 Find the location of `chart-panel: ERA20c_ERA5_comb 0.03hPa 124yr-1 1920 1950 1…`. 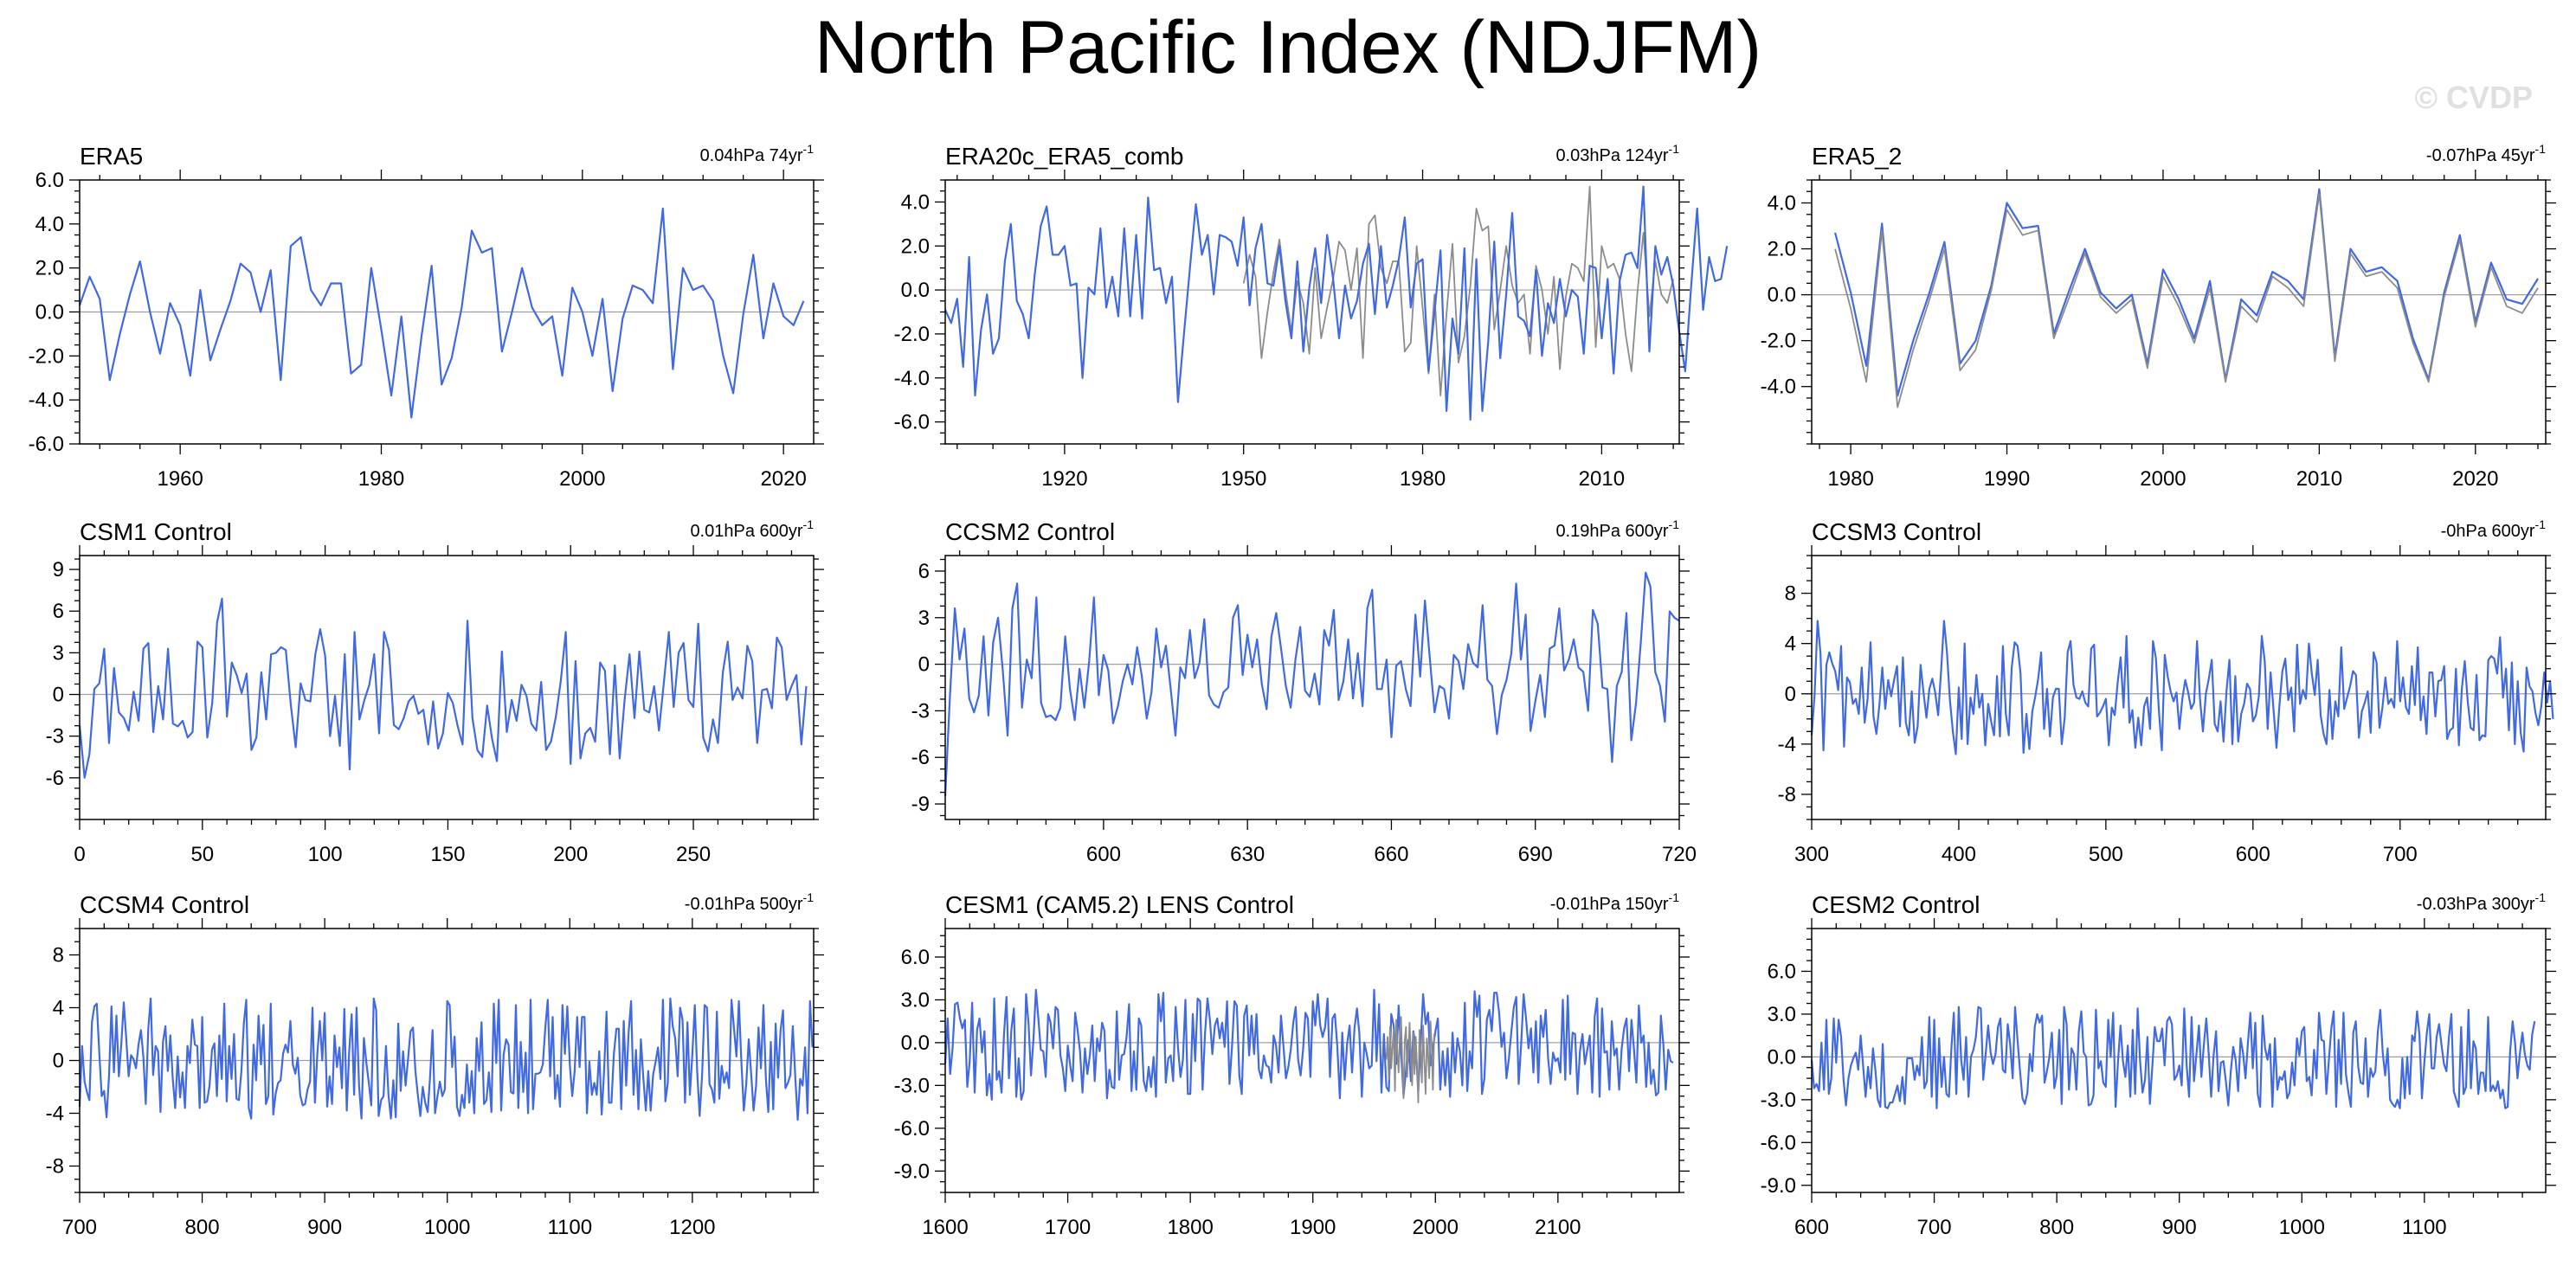

chart-panel: ERA20c_ERA5_comb 0.03hPa 124yr-1 1920 1950 1… is located at coordinates (1311, 316).